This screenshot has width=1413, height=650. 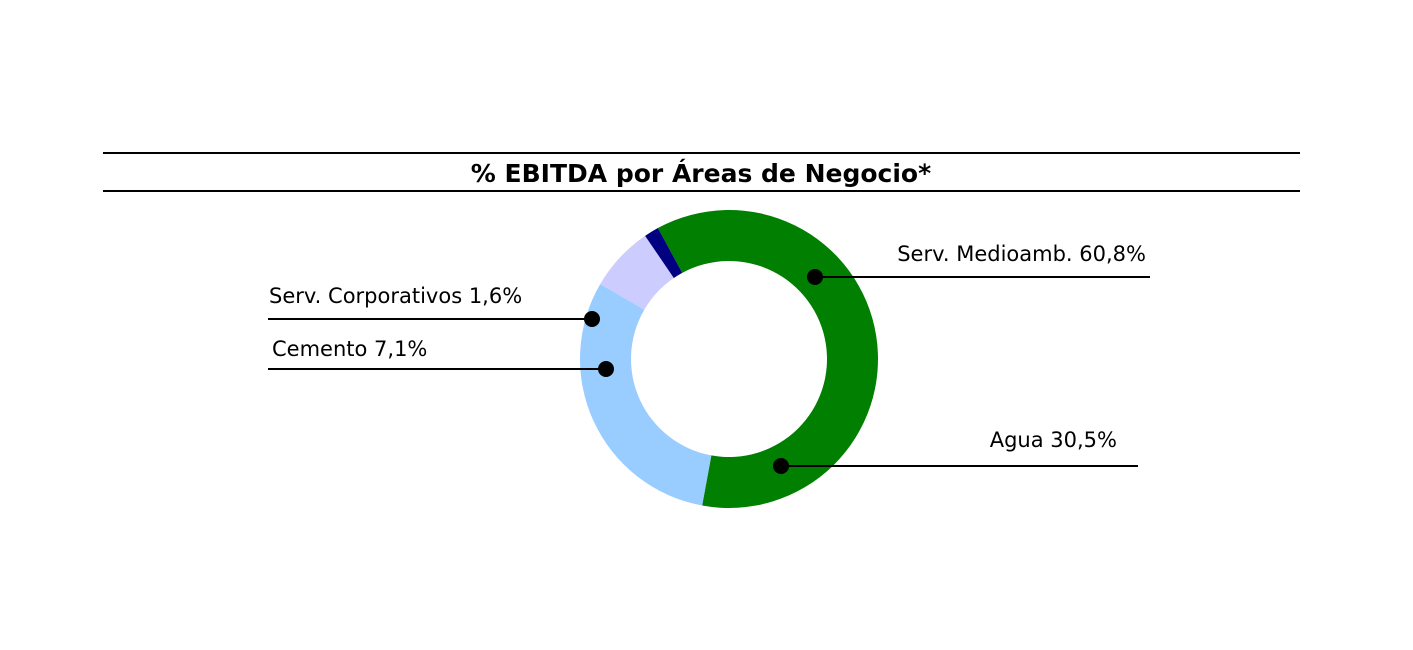 I want to click on donut-slices, so click(x=729, y=359).